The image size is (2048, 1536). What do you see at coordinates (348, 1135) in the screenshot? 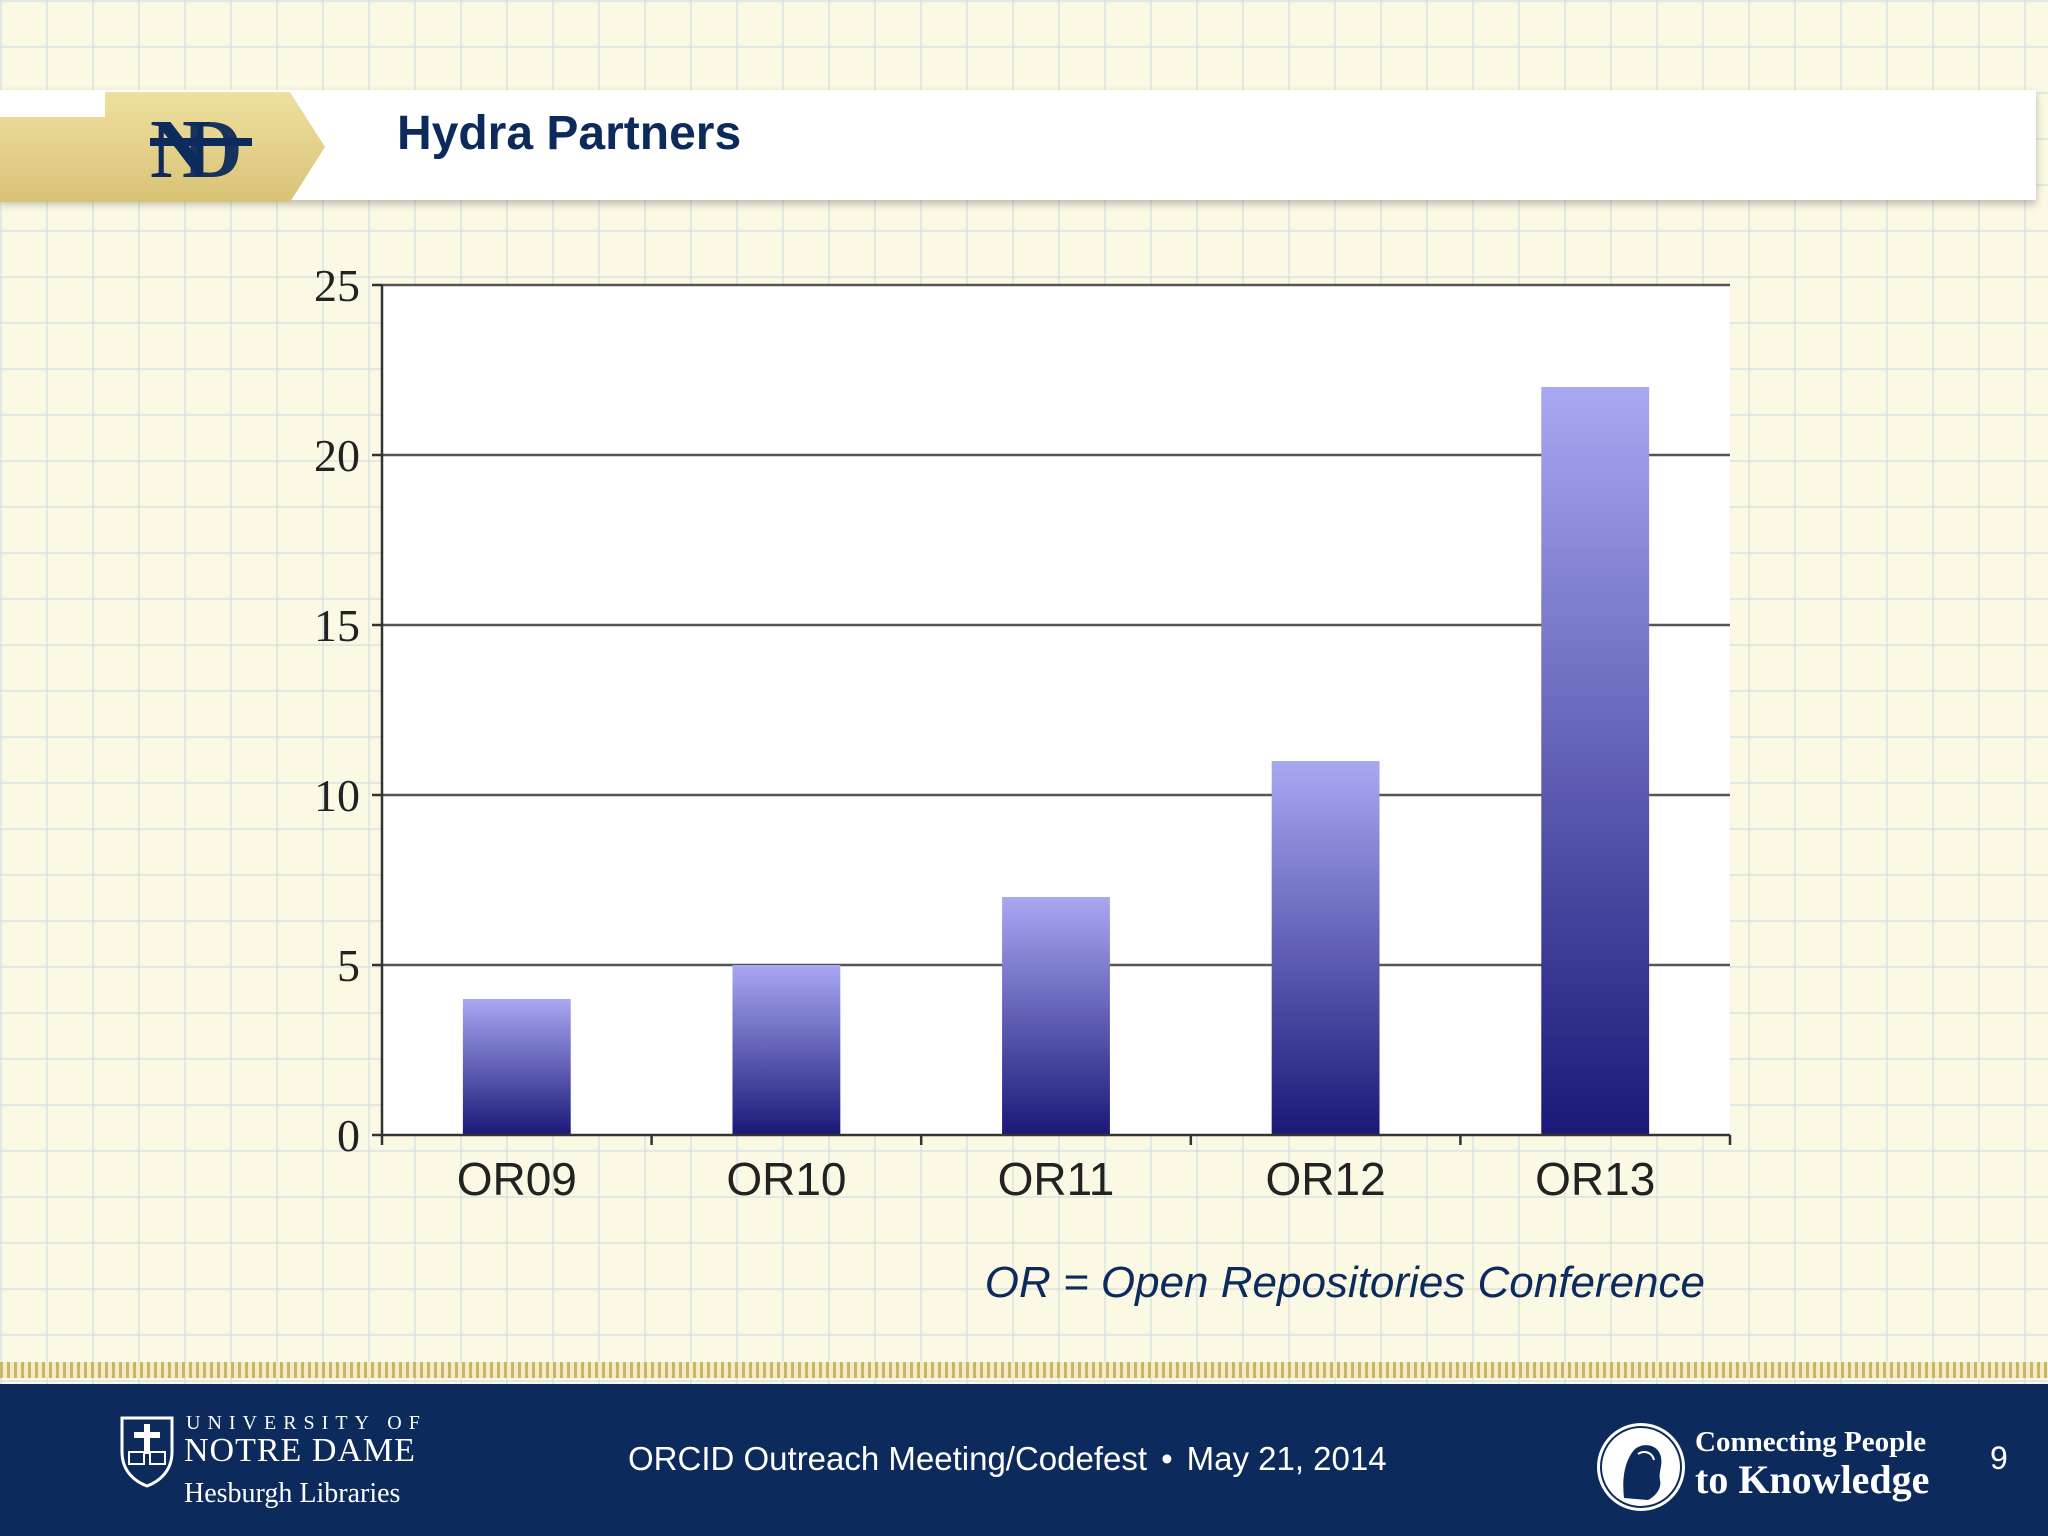
I see `y-tick-label: 0` at bounding box center [348, 1135].